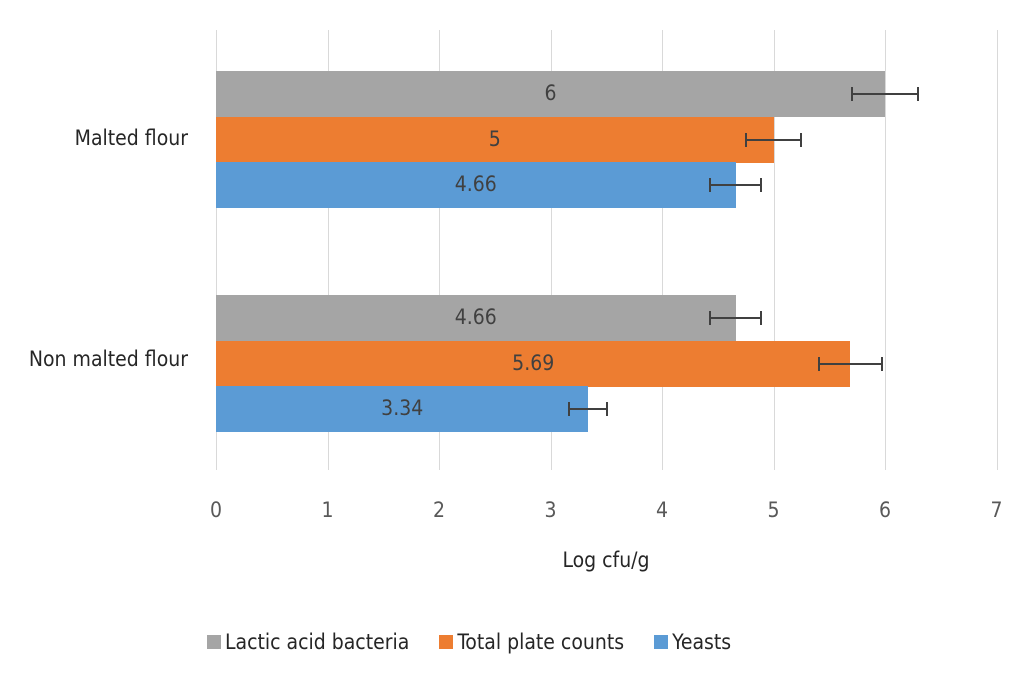 The image size is (1020, 680). I want to click on x-tick-label: 1, so click(327, 510).